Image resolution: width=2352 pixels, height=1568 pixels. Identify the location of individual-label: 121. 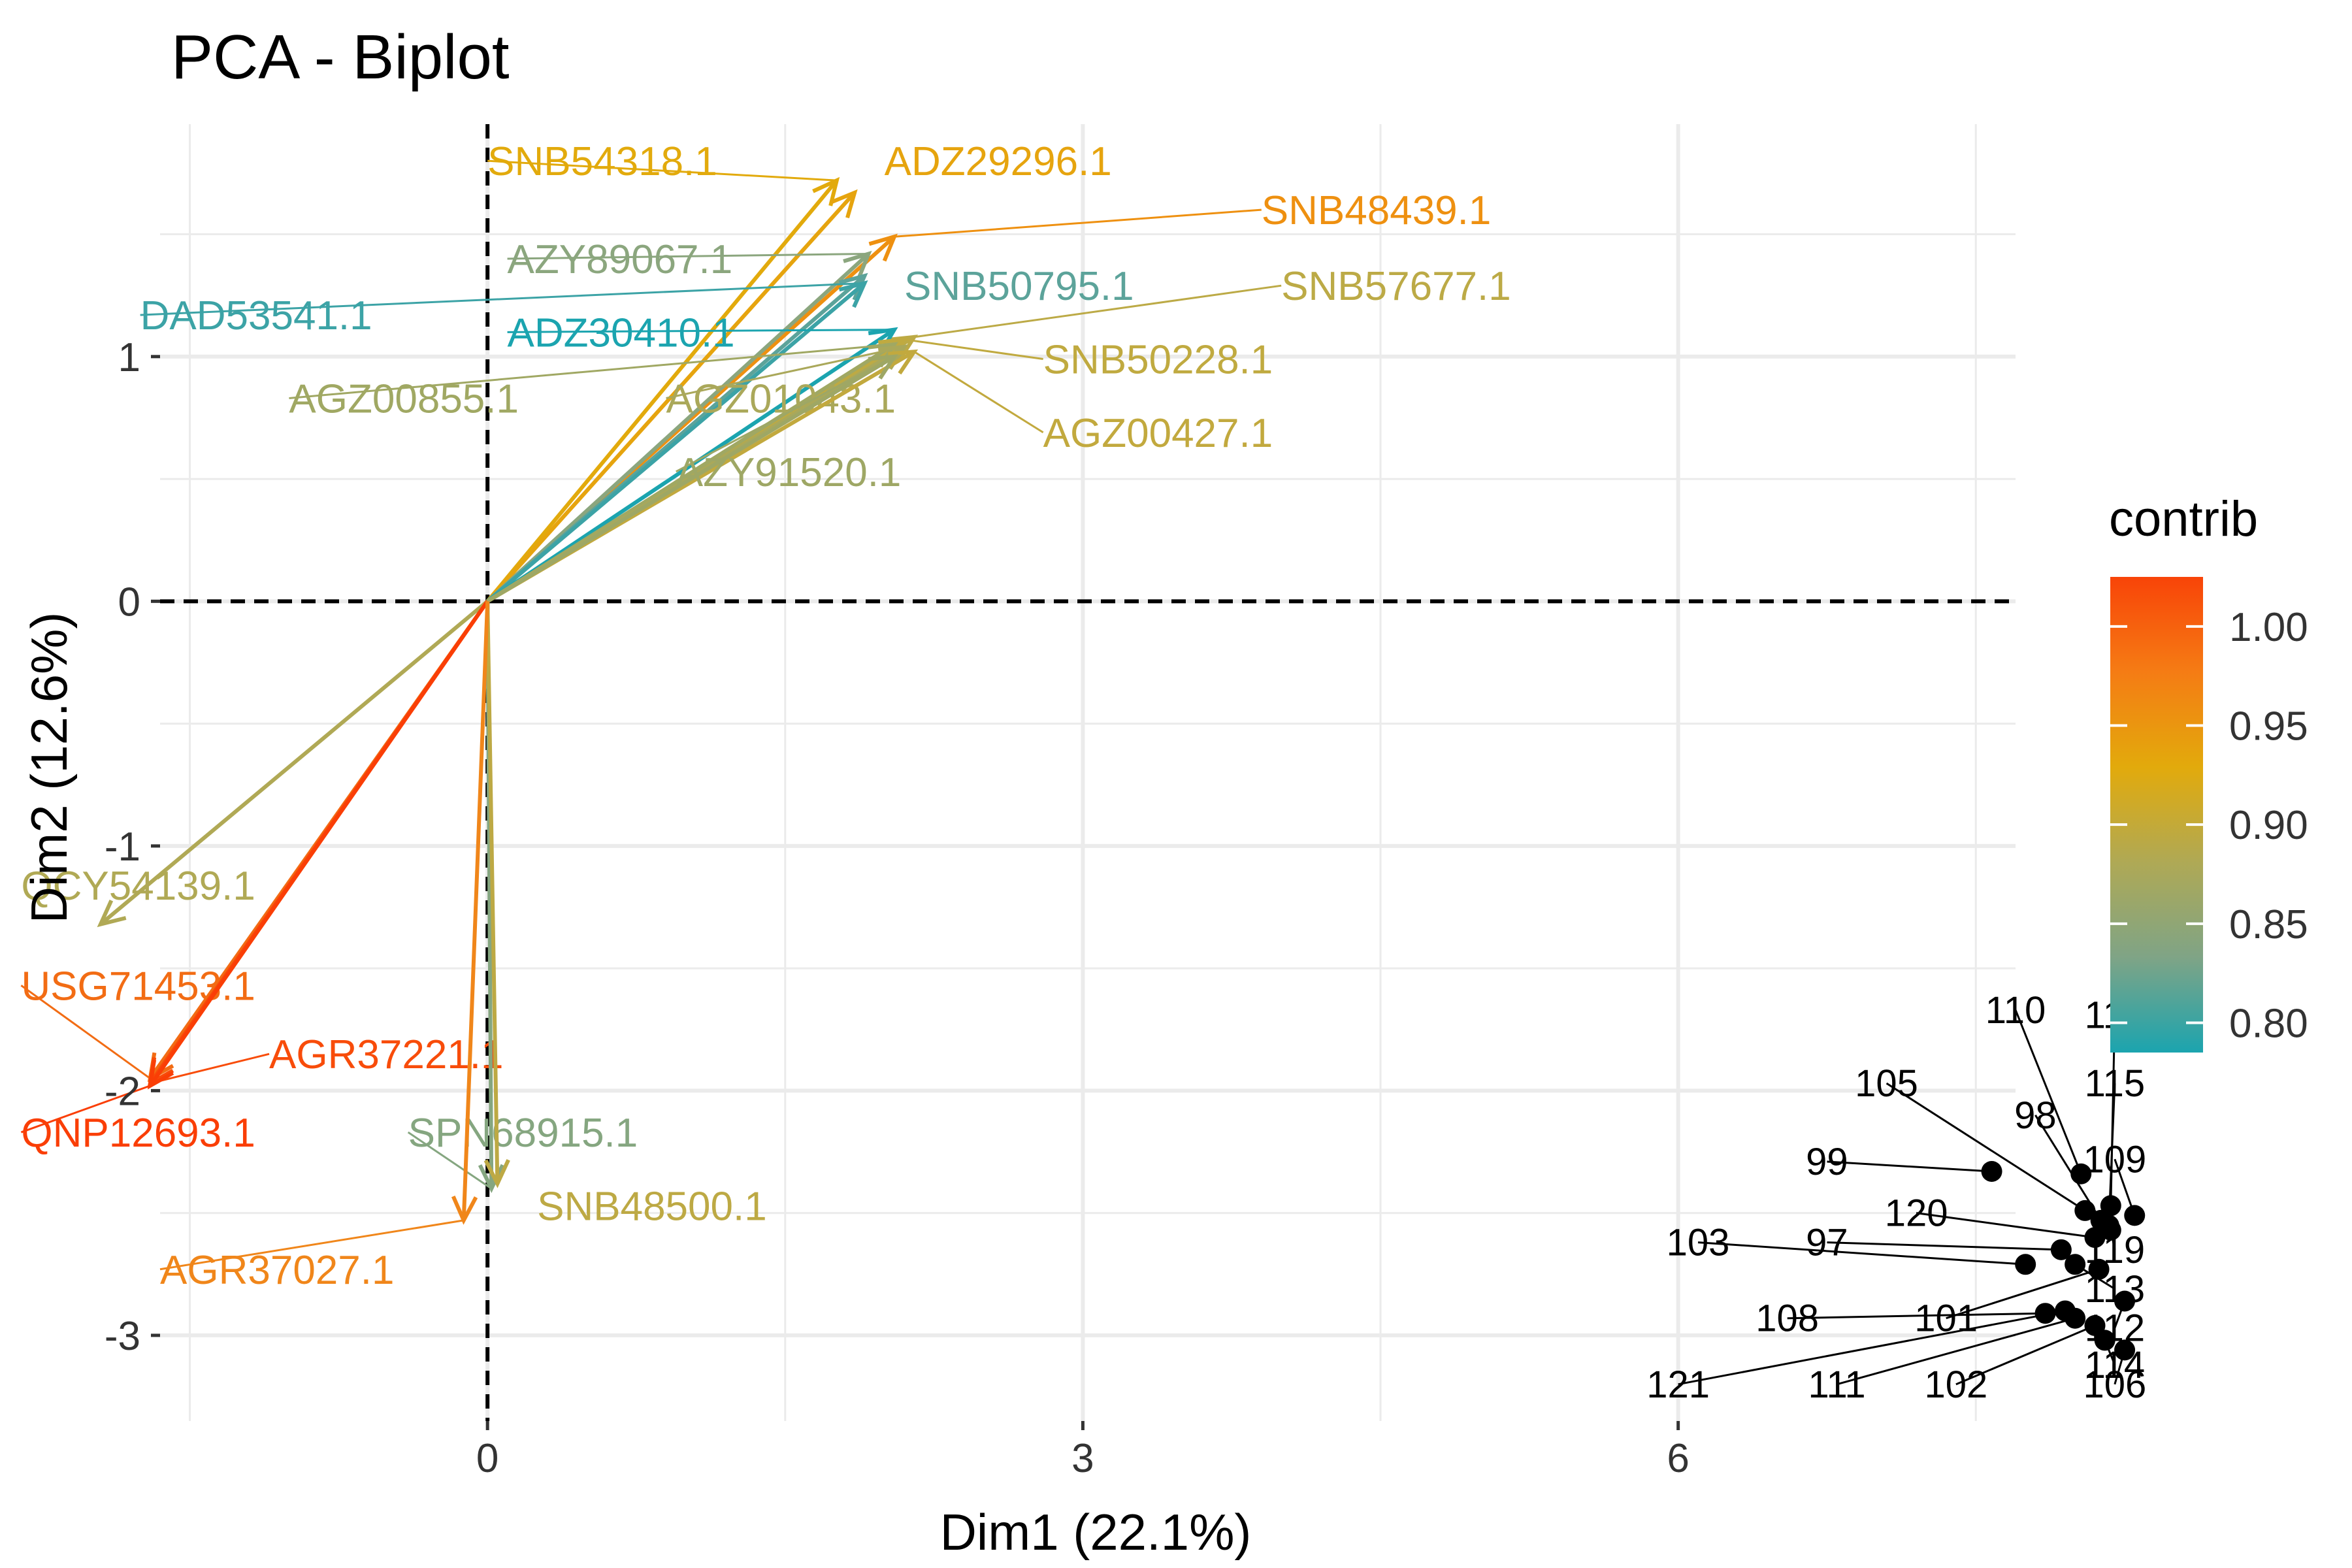
(1678, 1385).